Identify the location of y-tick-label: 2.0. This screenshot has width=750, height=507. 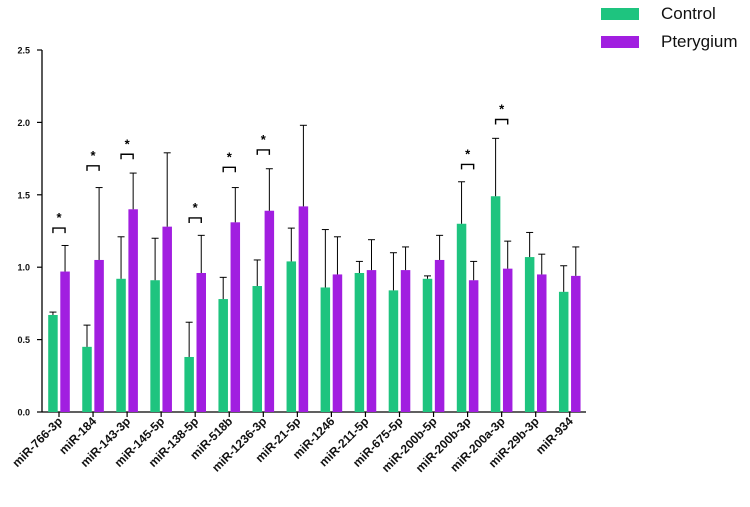
(23, 123).